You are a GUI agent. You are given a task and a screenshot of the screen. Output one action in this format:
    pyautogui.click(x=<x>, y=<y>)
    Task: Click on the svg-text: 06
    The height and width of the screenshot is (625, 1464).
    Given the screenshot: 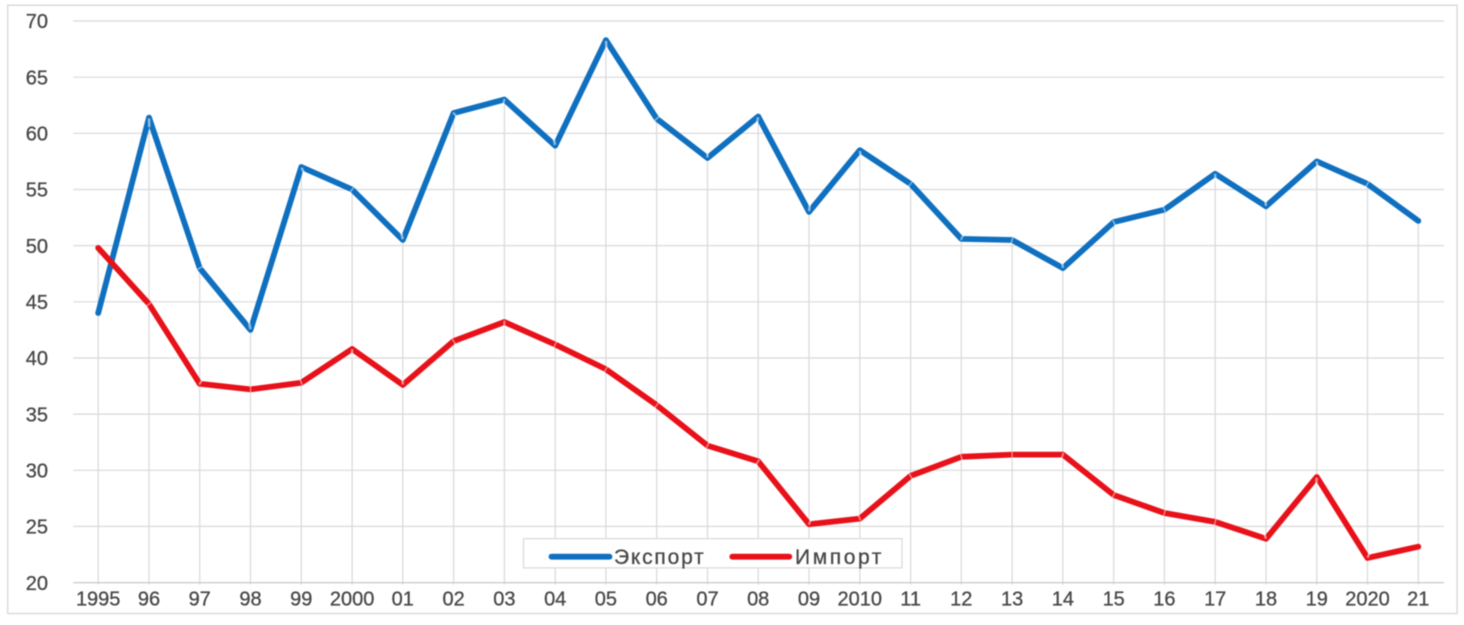 What is the action you would take?
    pyautogui.click(x=657, y=600)
    